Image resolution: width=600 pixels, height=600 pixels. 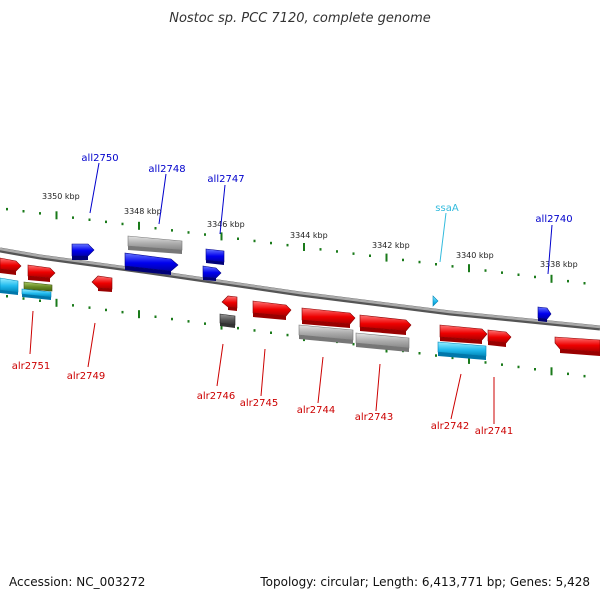 What do you see at coordinates (300, 288) in the screenshot?
I see `genome-axis` at bounding box center [300, 288].